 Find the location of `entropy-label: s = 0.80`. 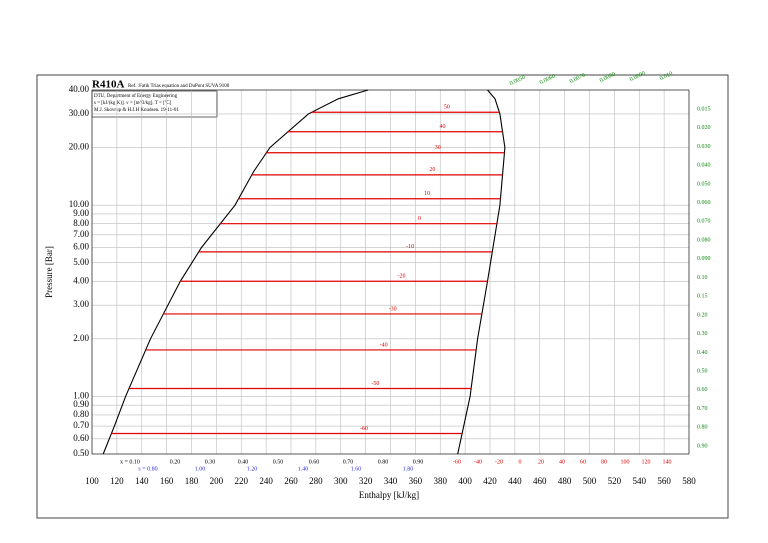

entropy-label: s = 0.80 is located at coordinates (147, 469).